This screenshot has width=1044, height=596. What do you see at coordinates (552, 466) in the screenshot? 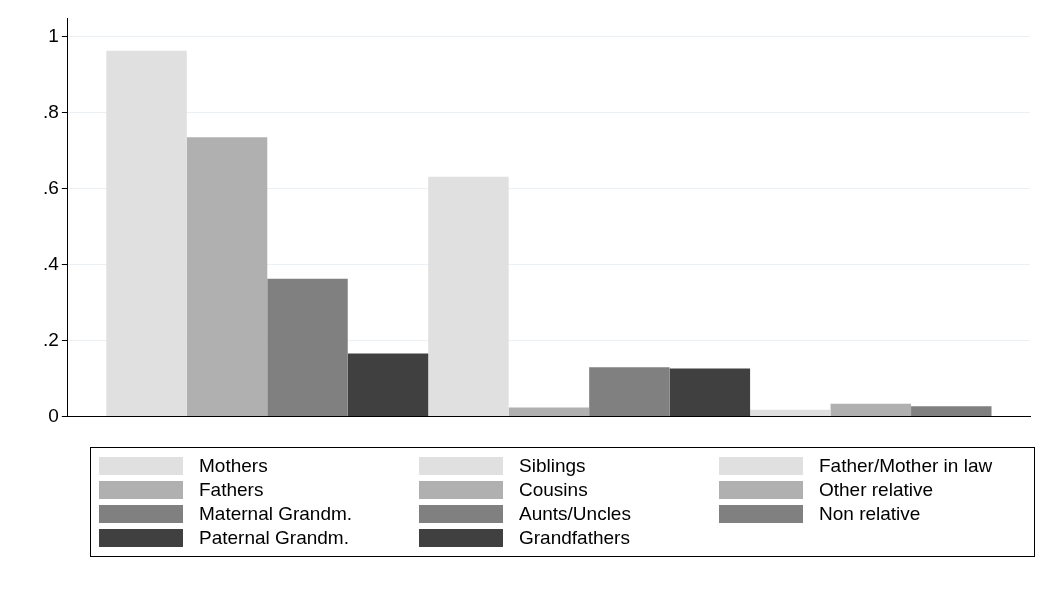
I see `legend-label: Siblings` at bounding box center [552, 466].